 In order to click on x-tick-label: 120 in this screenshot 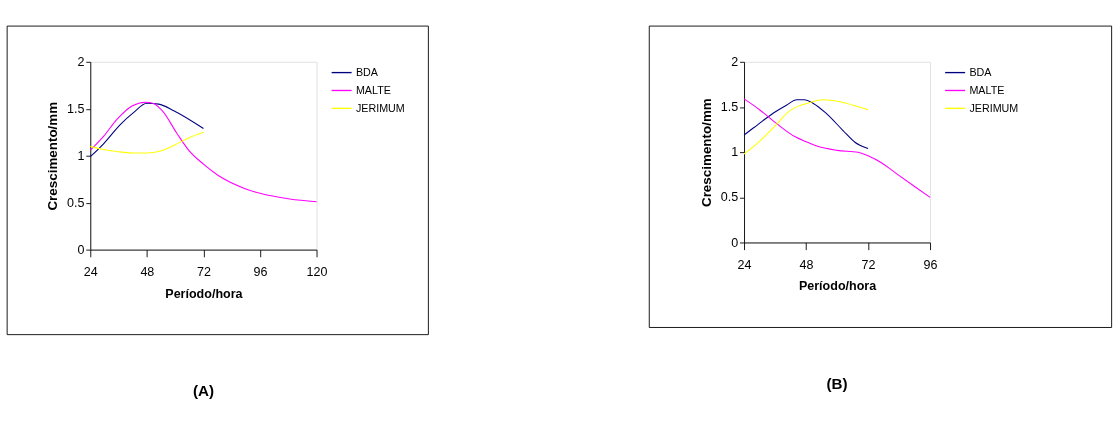, I will do `click(317, 272)`.